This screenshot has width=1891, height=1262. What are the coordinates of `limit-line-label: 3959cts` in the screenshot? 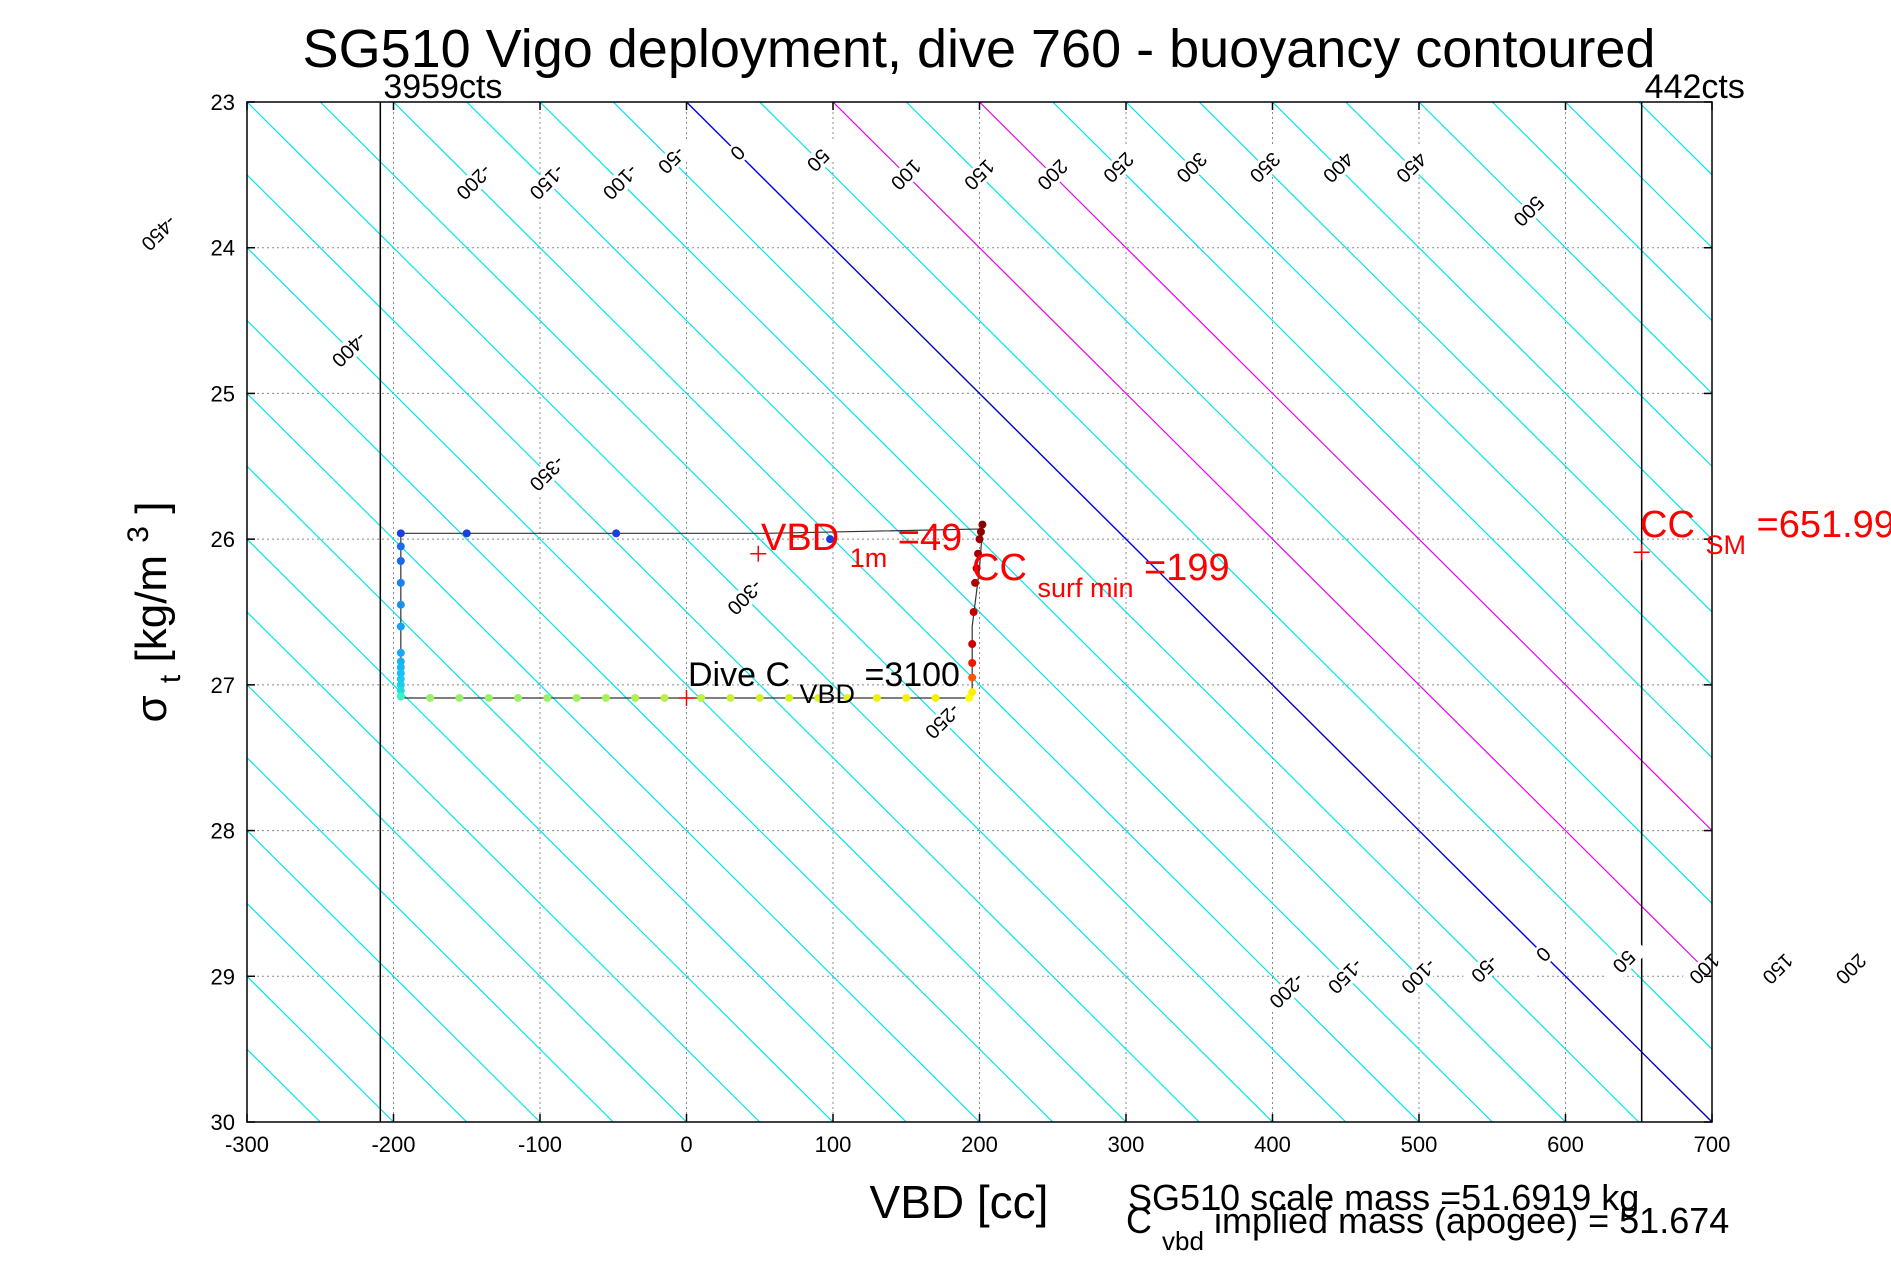 It's located at (442, 87).